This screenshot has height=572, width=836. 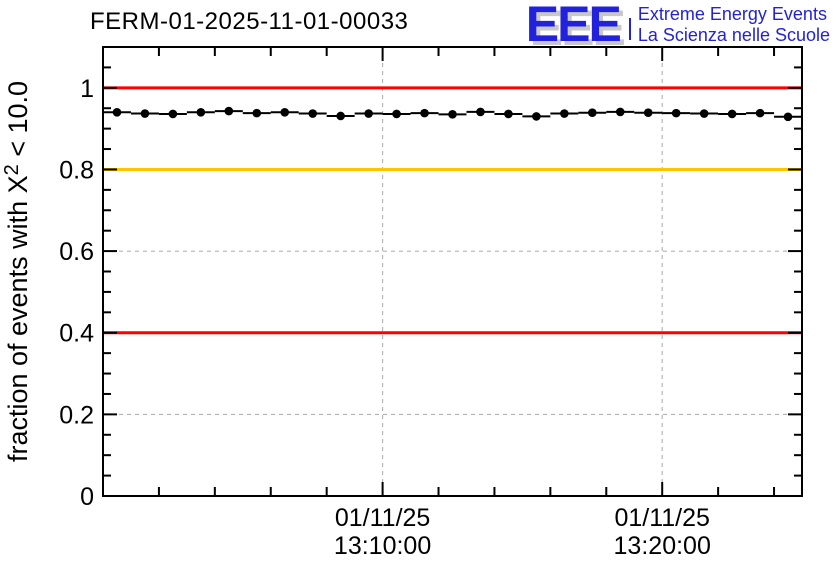 I want to click on y-tick-label: 0.8, so click(x=76, y=170).